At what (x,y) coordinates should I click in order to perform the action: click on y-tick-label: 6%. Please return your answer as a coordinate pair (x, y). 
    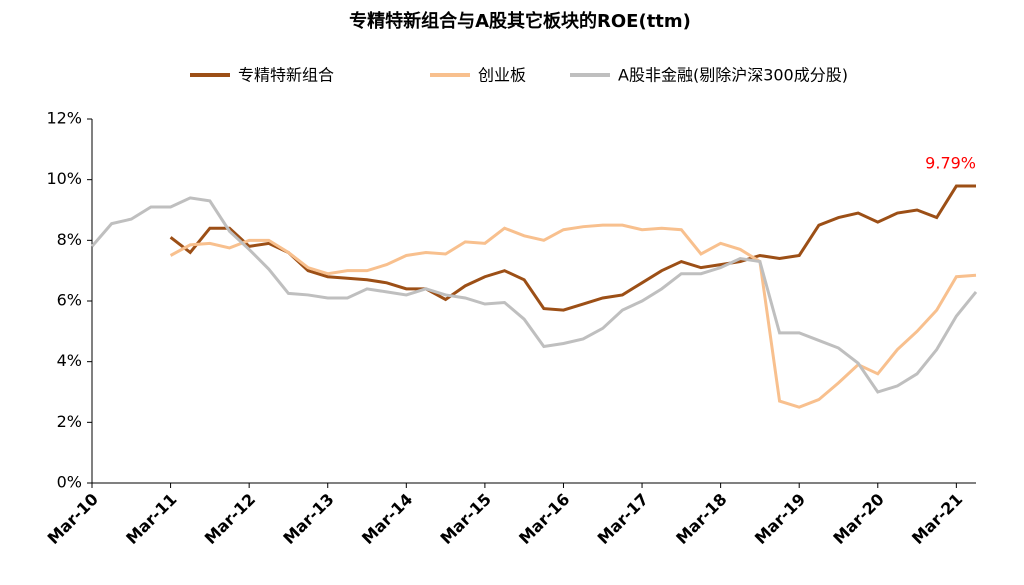
    Looking at the image, I should click on (69, 300).